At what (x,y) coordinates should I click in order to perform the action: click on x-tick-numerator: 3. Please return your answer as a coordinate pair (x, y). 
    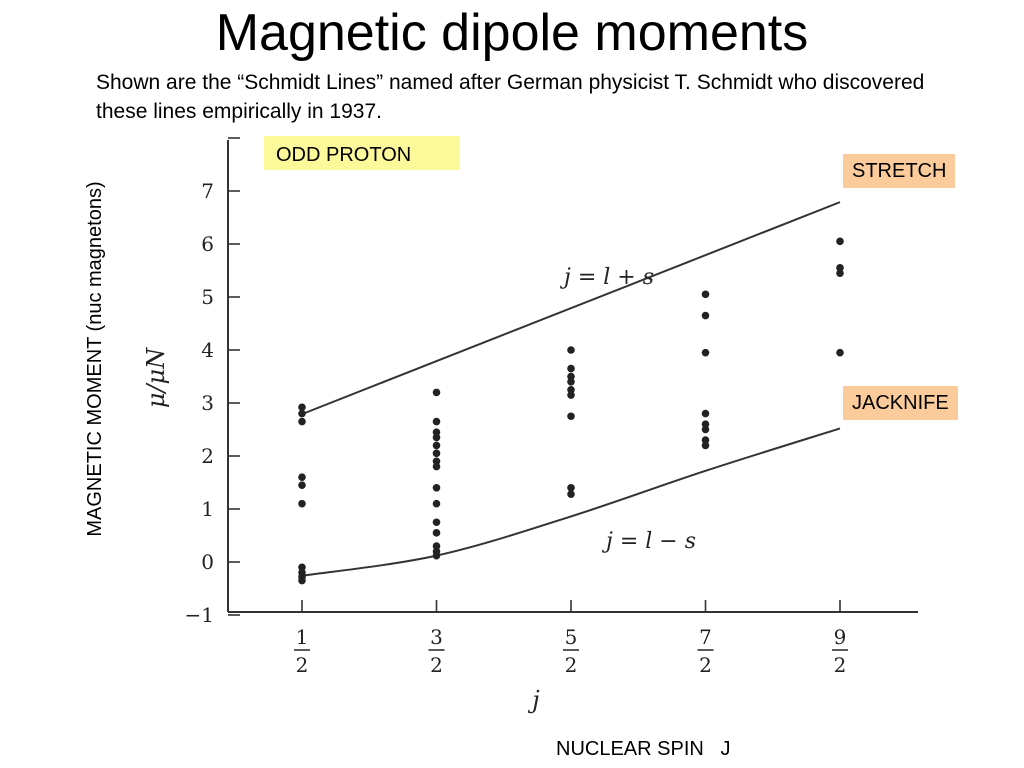
    Looking at the image, I should click on (436, 637).